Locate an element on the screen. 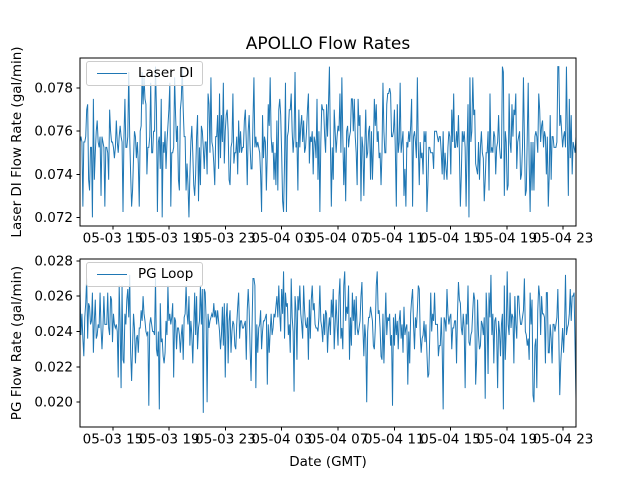  legend-line-sample-pg-loop is located at coordinates (112, 274).